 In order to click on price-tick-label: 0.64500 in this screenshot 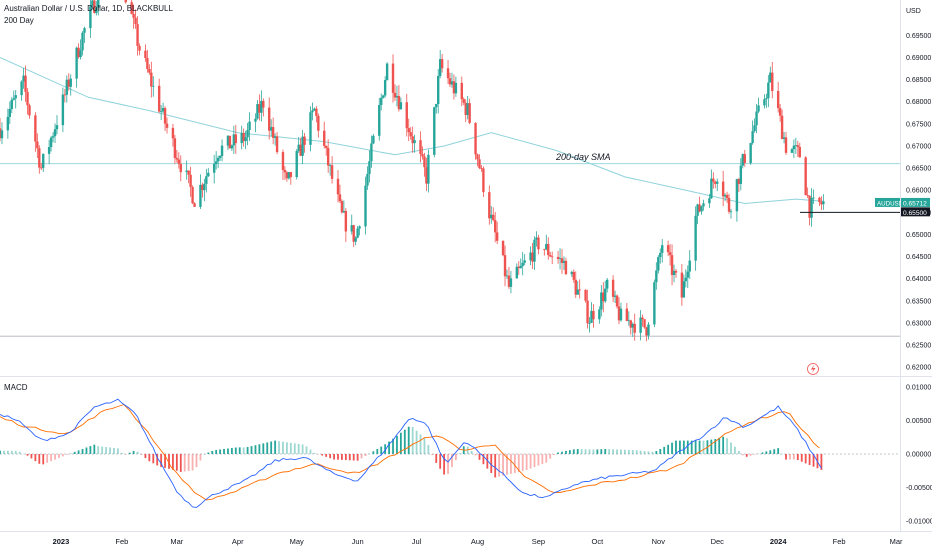, I will do `click(918, 257)`.